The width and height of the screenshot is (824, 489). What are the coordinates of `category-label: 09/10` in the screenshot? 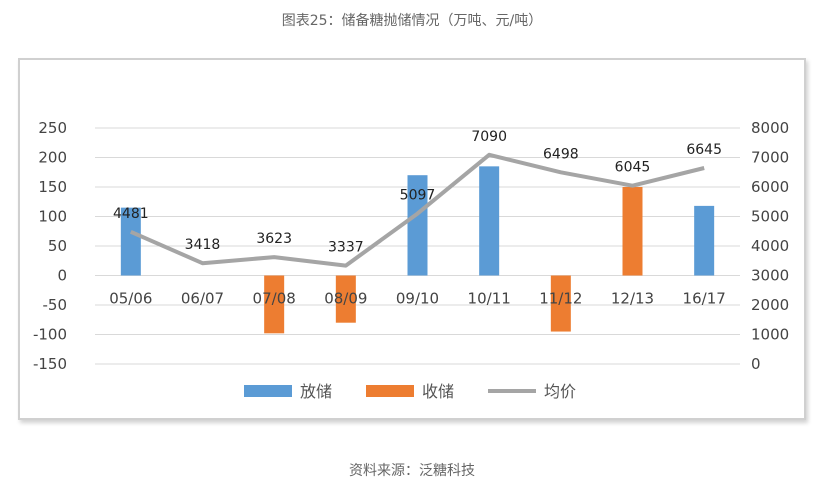 It's located at (417, 299).